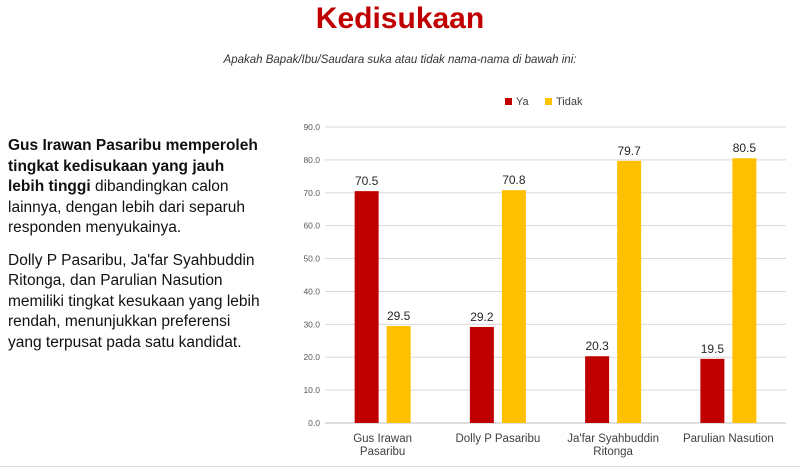 Image resolution: width=800 pixels, height=471 pixels. I want to click on legend-label-ya: Ya, so click(523, 102).